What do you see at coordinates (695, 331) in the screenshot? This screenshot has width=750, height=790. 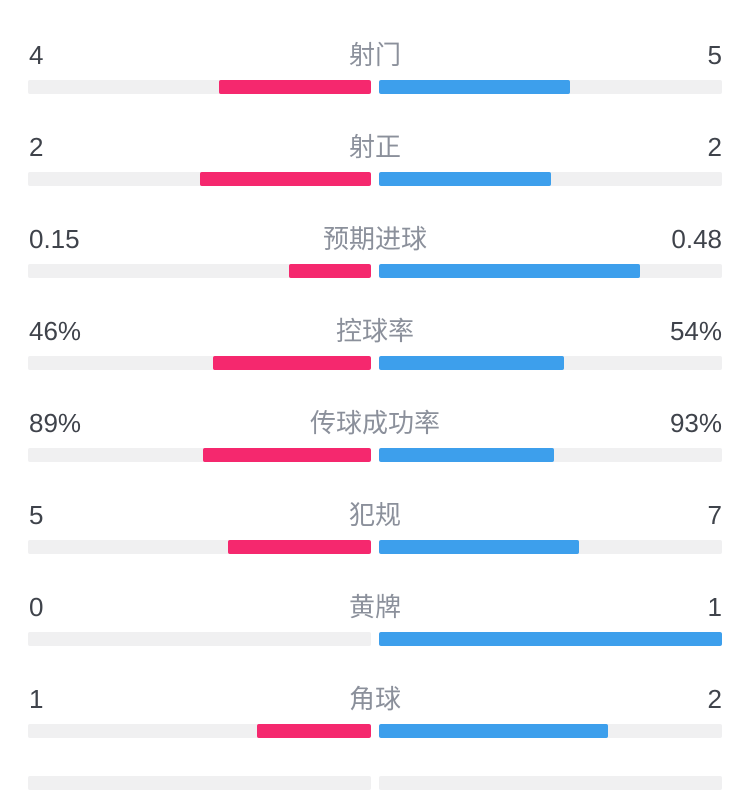 I see `away-value: 54%` at bounding box center [695, 331].